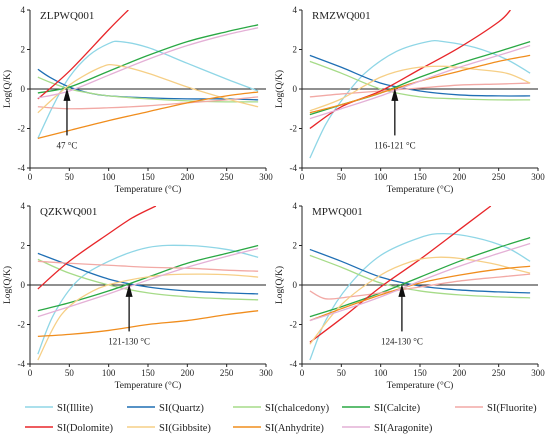 Image resolution: width=550 pixels, height=440 pixels. I want to click on legend-label: SI(Fluorite), so click(512, 408).